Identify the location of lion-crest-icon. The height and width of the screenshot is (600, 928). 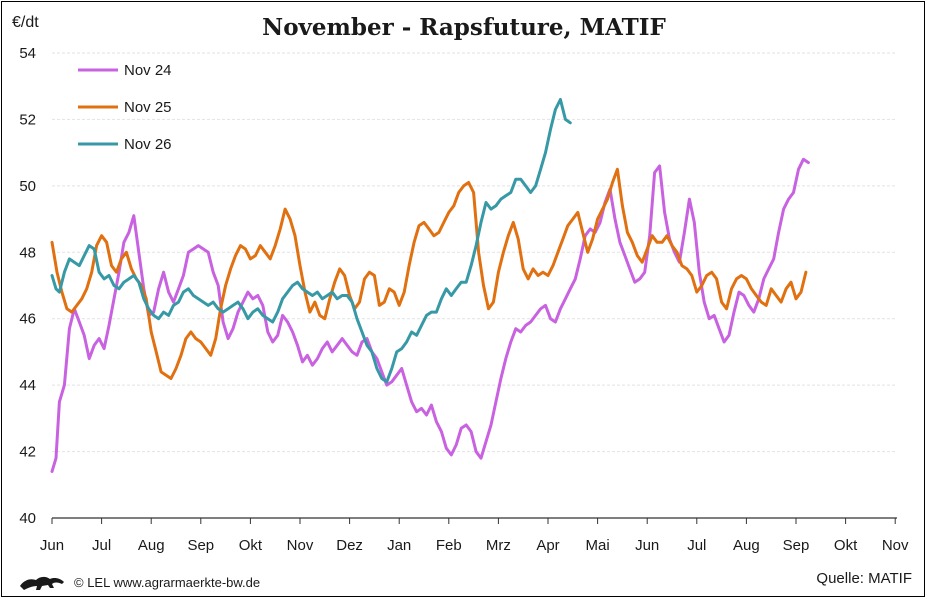
(42, 583).